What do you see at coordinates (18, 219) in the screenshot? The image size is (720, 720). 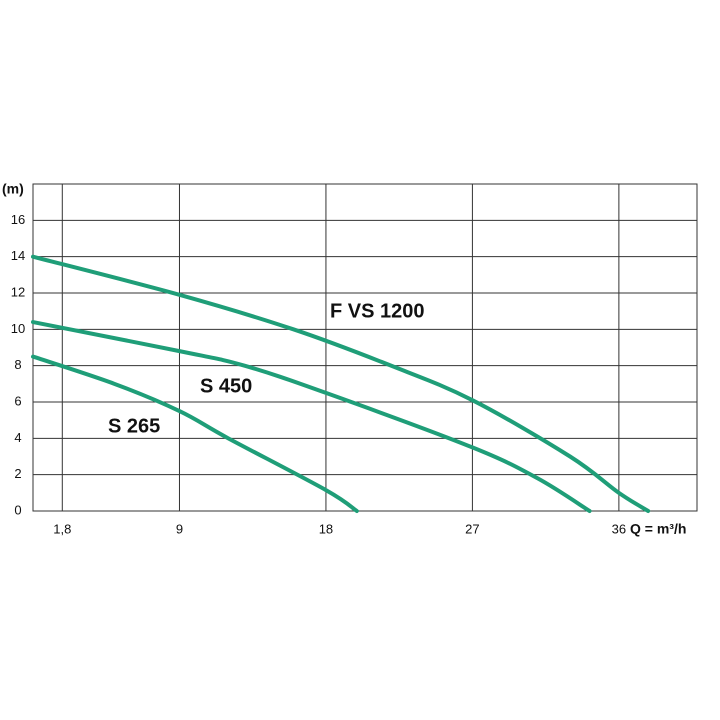 I see `y-tick-label: 16` at bounding box center [18, 219].